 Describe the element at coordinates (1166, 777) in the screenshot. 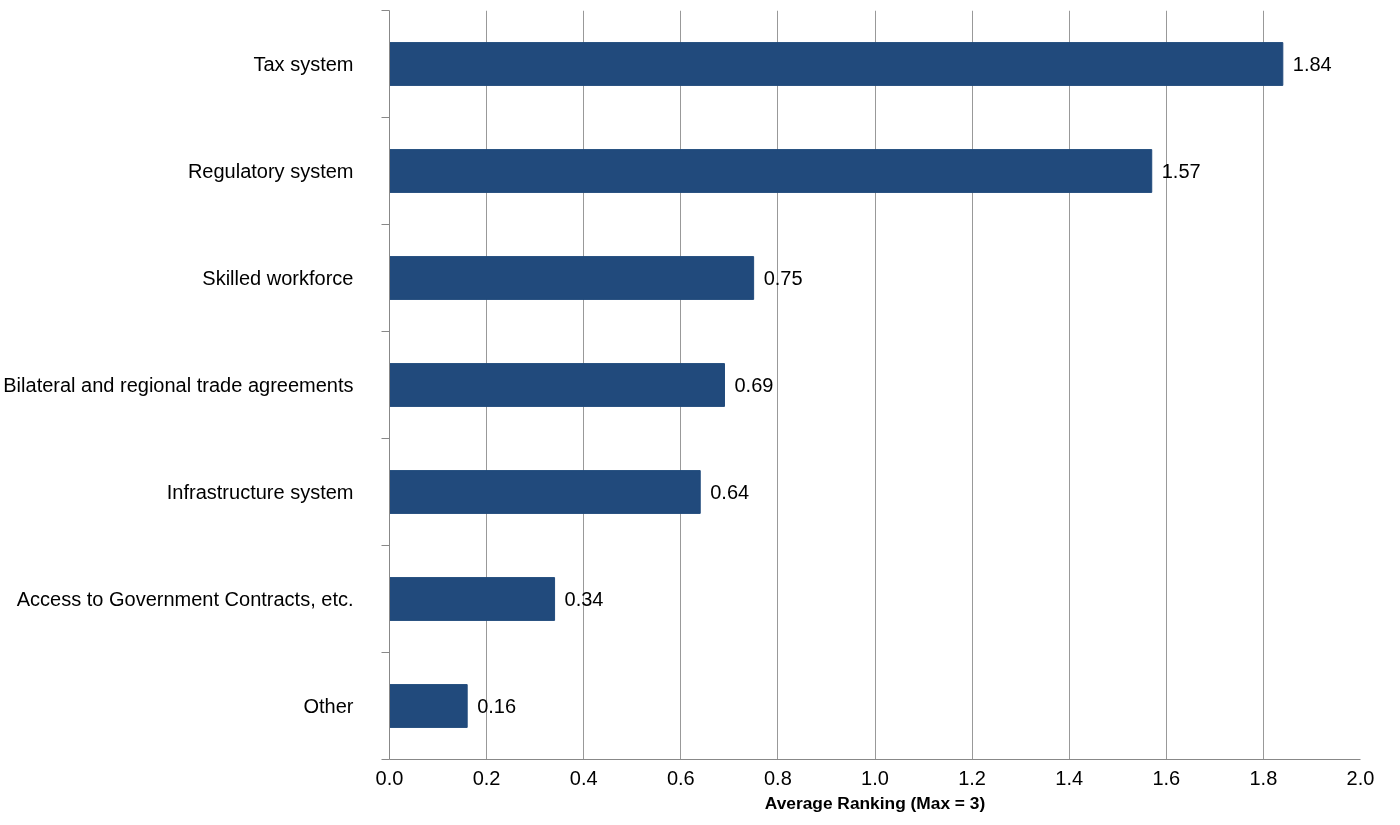

I see `x-tick-label: 1.6` at that location.